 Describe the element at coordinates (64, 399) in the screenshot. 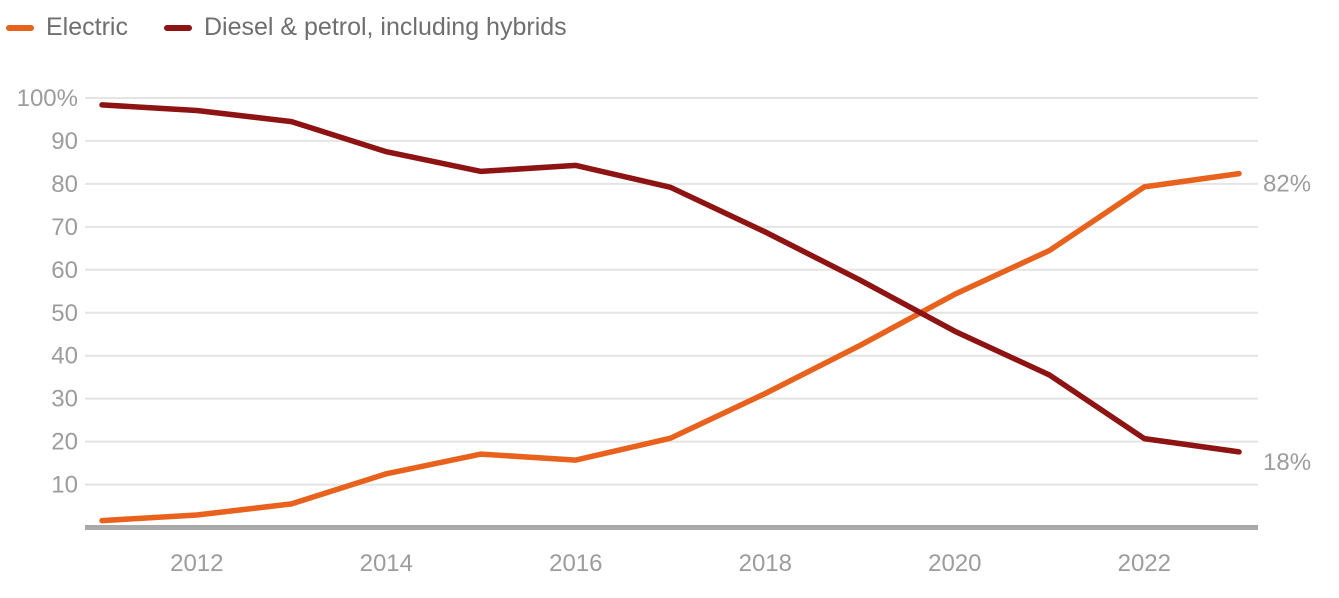

I see `y-tick-label-30: 30` at that location.